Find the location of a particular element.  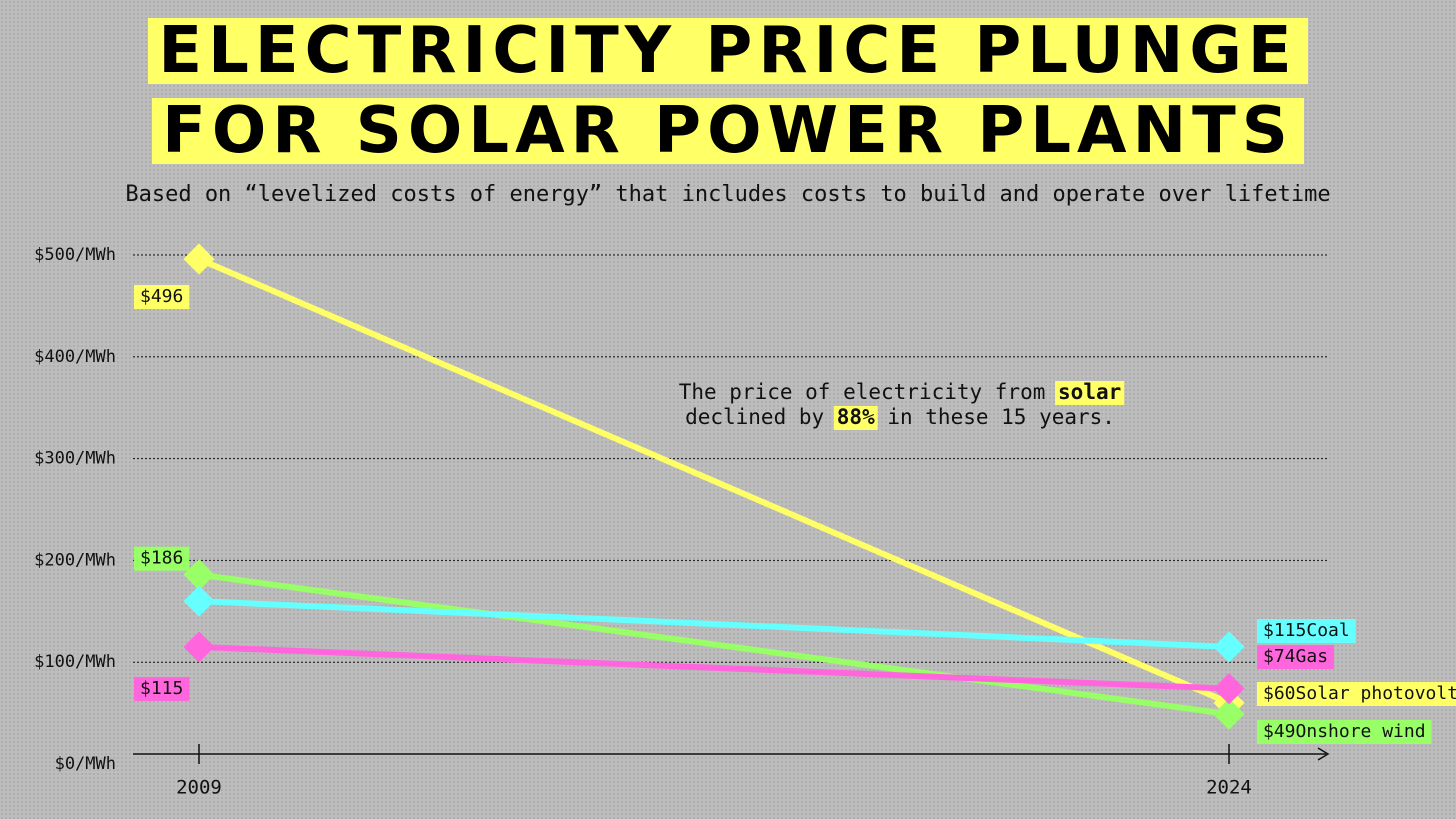

label-value: $496 is located at coordinates (161, 296).